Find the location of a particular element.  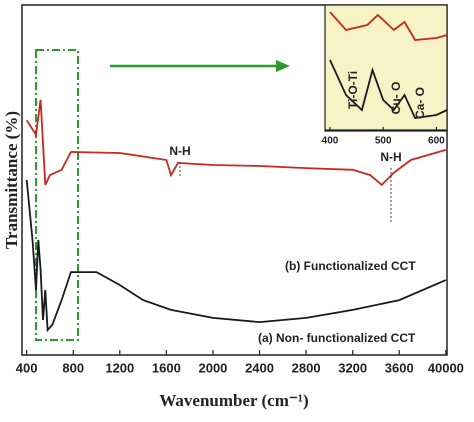

annotation: Cu- O is located at coordinates (396, 98).